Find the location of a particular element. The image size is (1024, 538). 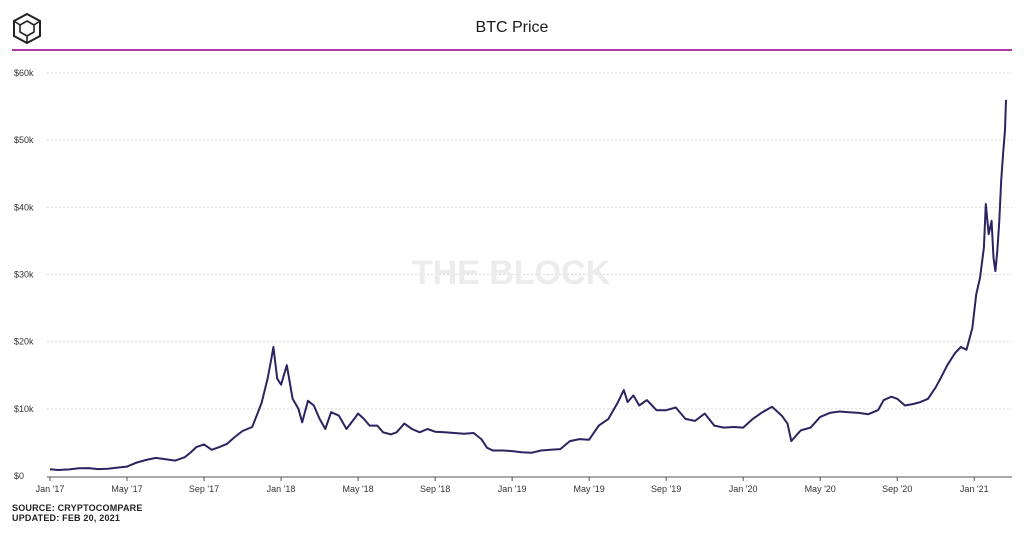

the-block-cube-icon is located at coordinates (27, 28).